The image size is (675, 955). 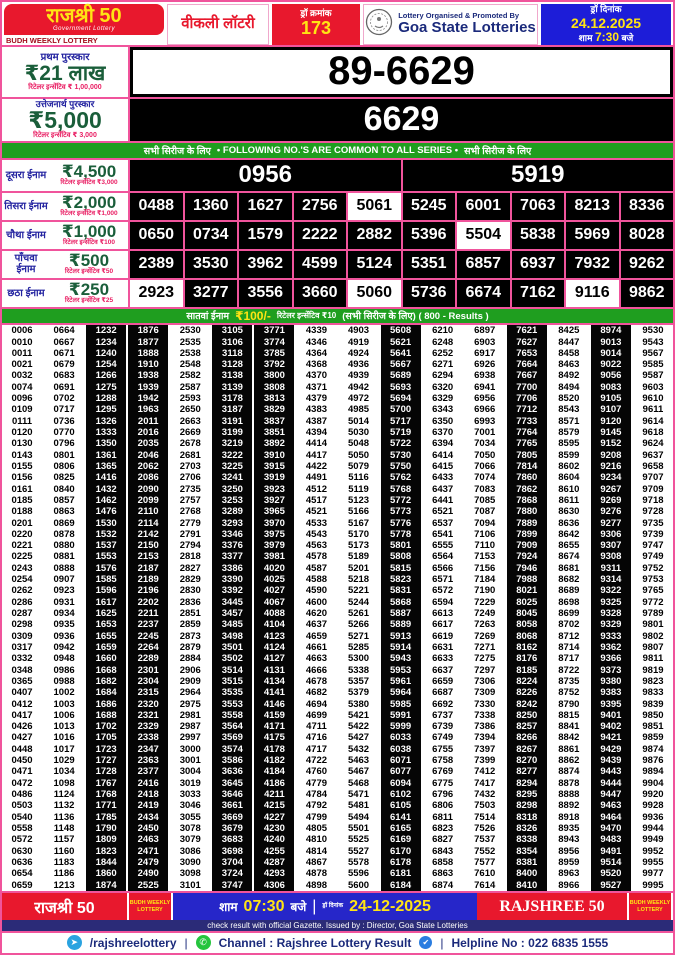 I want to click on result-number: 1876, so click(x=148, y=331).